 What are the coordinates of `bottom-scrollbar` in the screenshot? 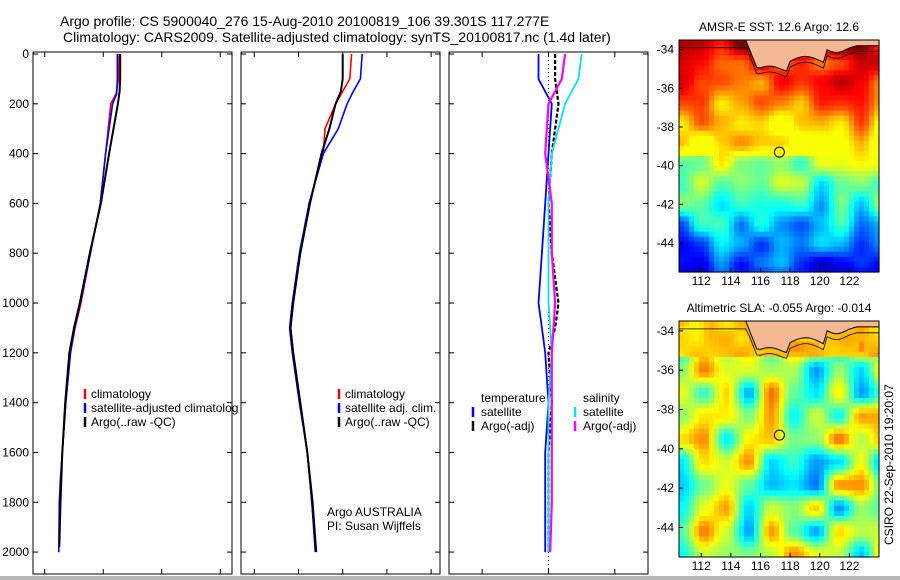 It's located at (450, 578).